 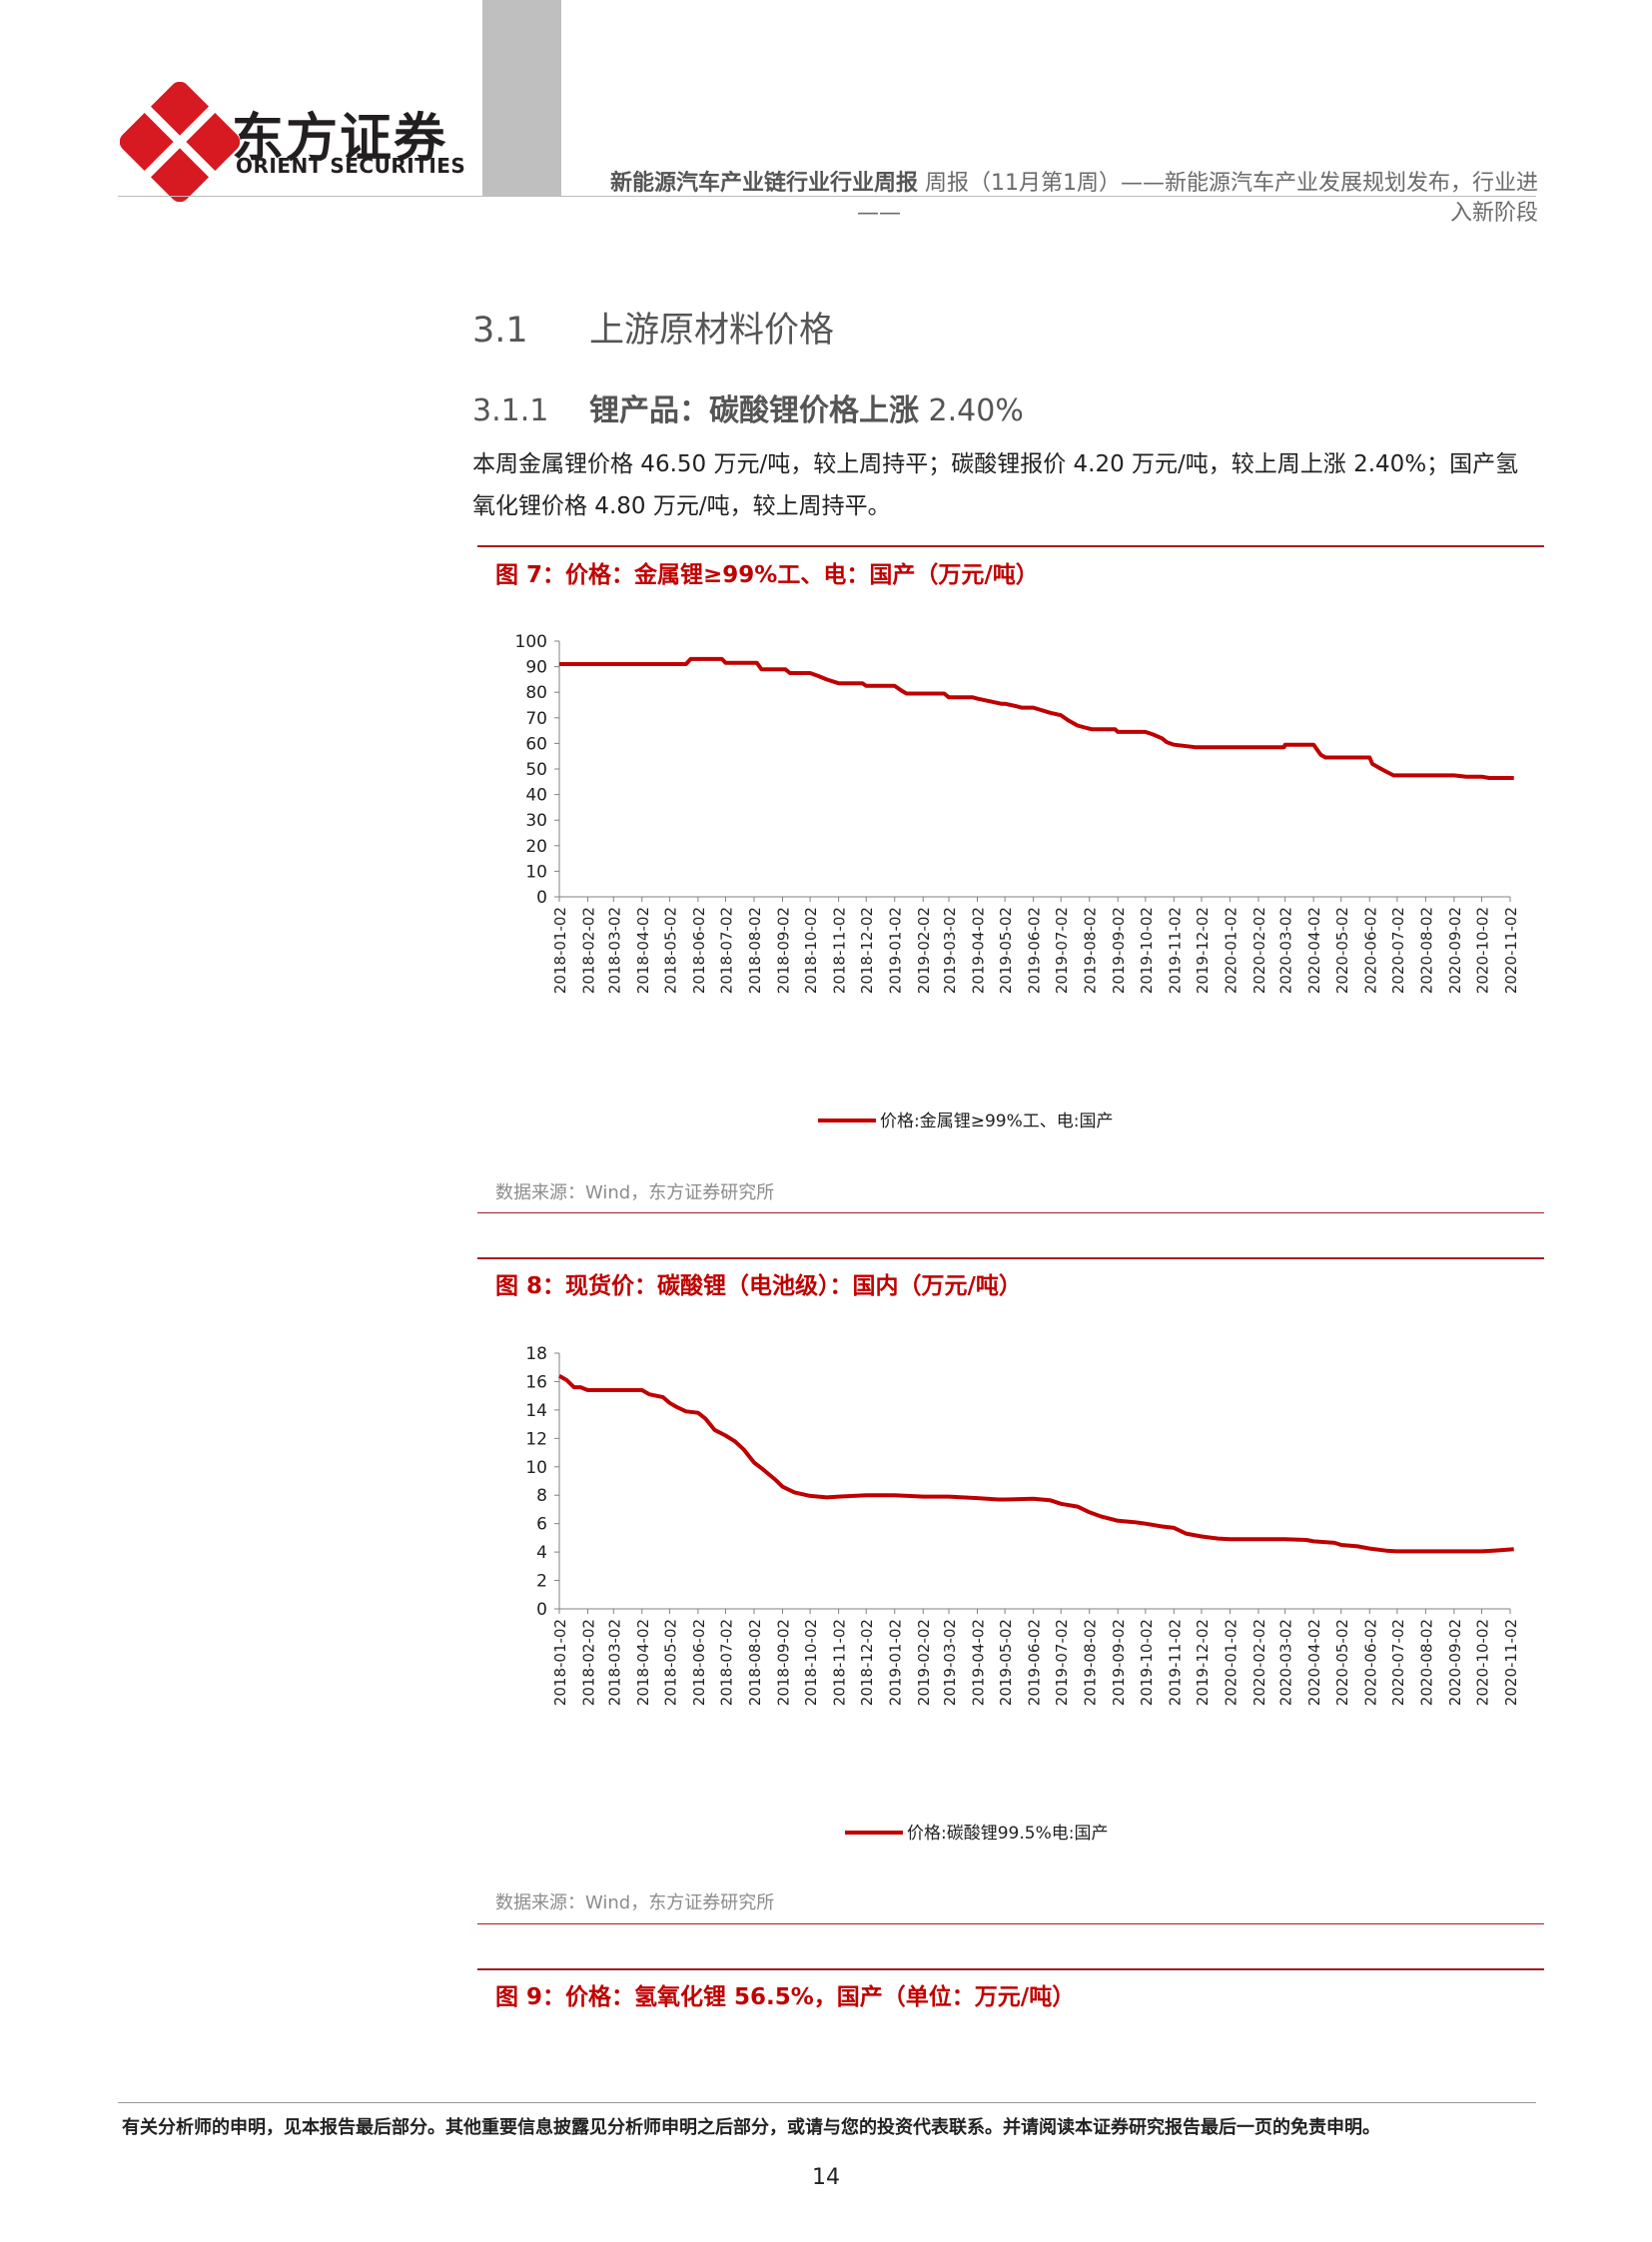 I want to click on y-tick-label: 8, so click(x=541, y=1496).